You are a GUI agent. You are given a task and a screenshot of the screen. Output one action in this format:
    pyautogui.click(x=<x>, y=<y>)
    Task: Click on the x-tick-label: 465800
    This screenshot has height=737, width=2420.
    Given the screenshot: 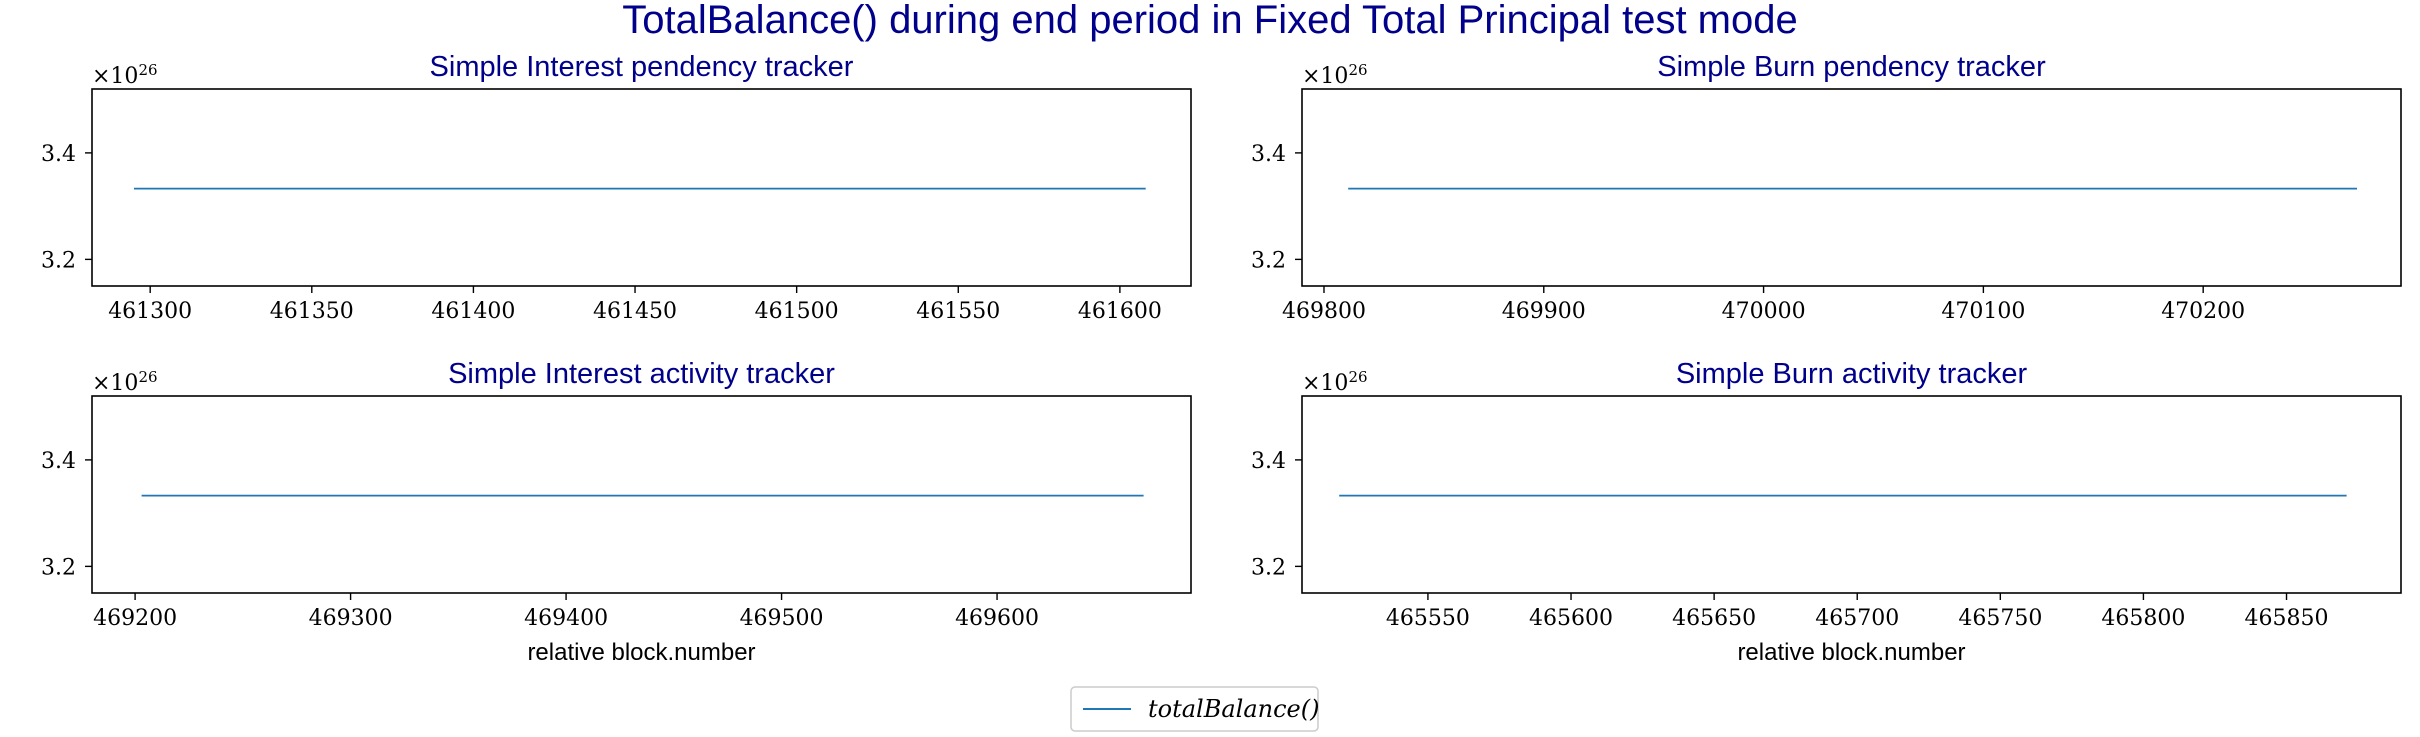 What is the action you would take?
    pyautogui.click(x=2143, y=618)
    